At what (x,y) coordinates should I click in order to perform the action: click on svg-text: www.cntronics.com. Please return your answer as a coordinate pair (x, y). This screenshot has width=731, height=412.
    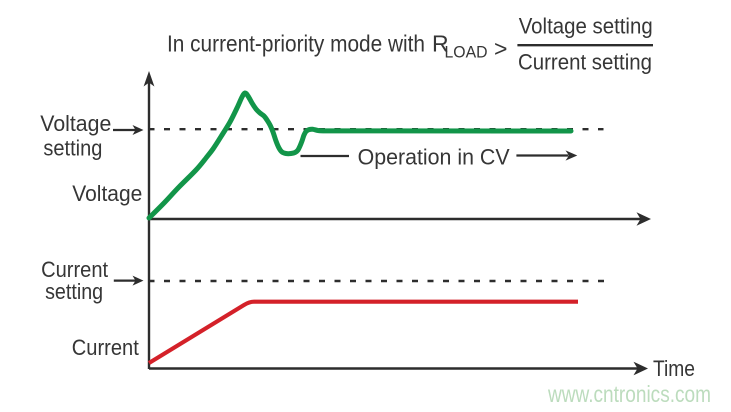
    Looking at the image, I should click on (629, 394).